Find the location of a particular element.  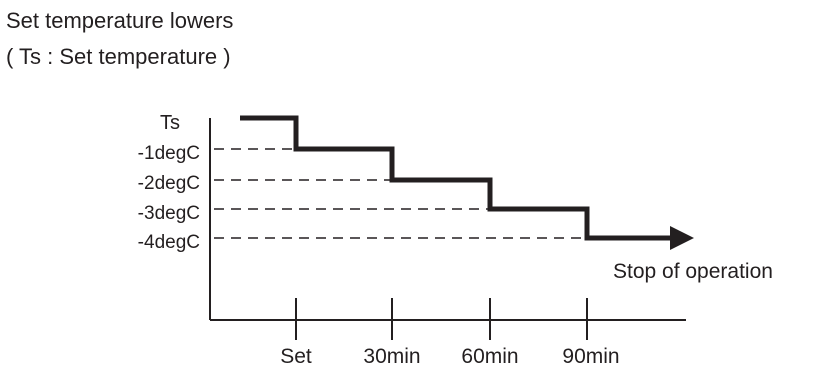

arrow-head-icon is located at coordinates (682, 238).